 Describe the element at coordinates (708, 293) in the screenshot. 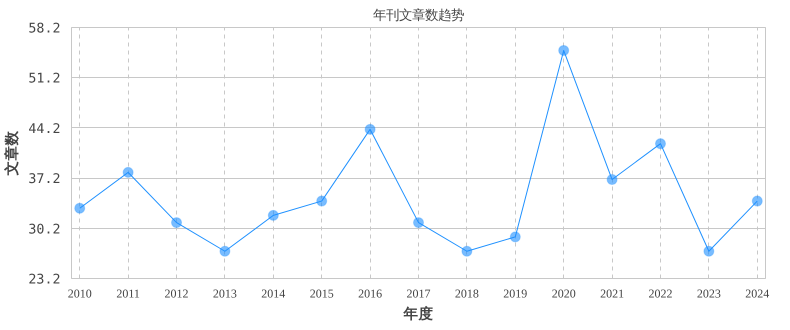

I see `x-tick-label: 2023` at that location.